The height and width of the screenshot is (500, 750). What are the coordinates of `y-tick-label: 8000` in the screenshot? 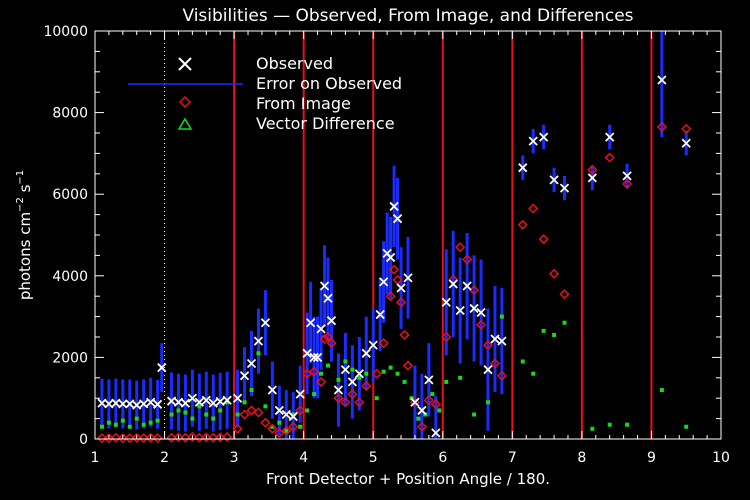 It's located at (70, 114).